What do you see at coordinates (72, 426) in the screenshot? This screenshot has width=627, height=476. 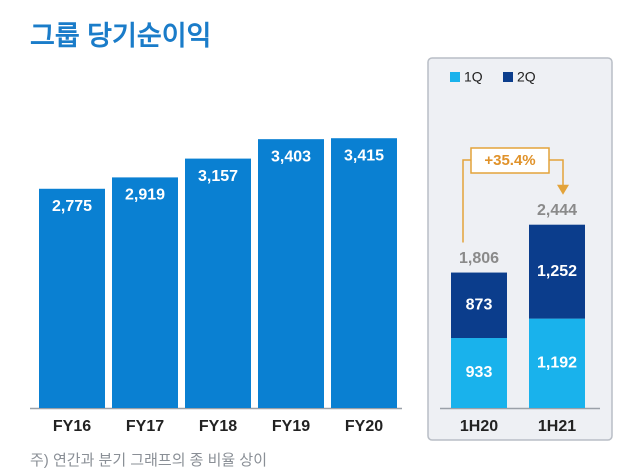 I see `x-tick-label: FY16` at bounding box center [72, 426].